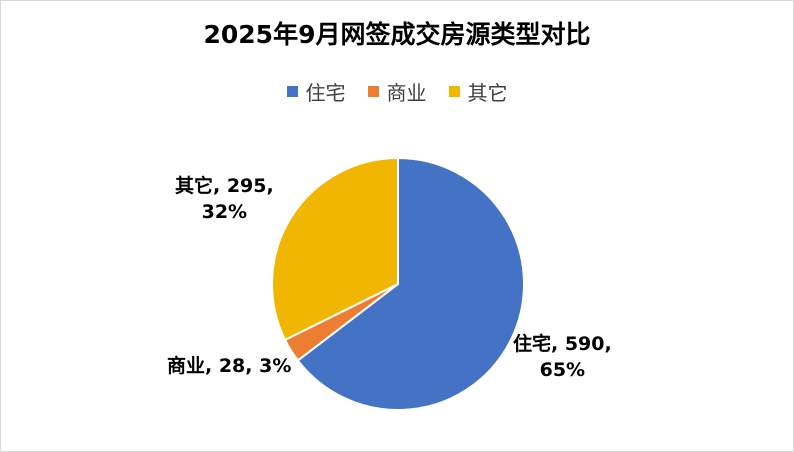 The image size is (794, 452). I want to click on data-label-commercial-line1: 商业, 28, 3%, so click(229, 366).